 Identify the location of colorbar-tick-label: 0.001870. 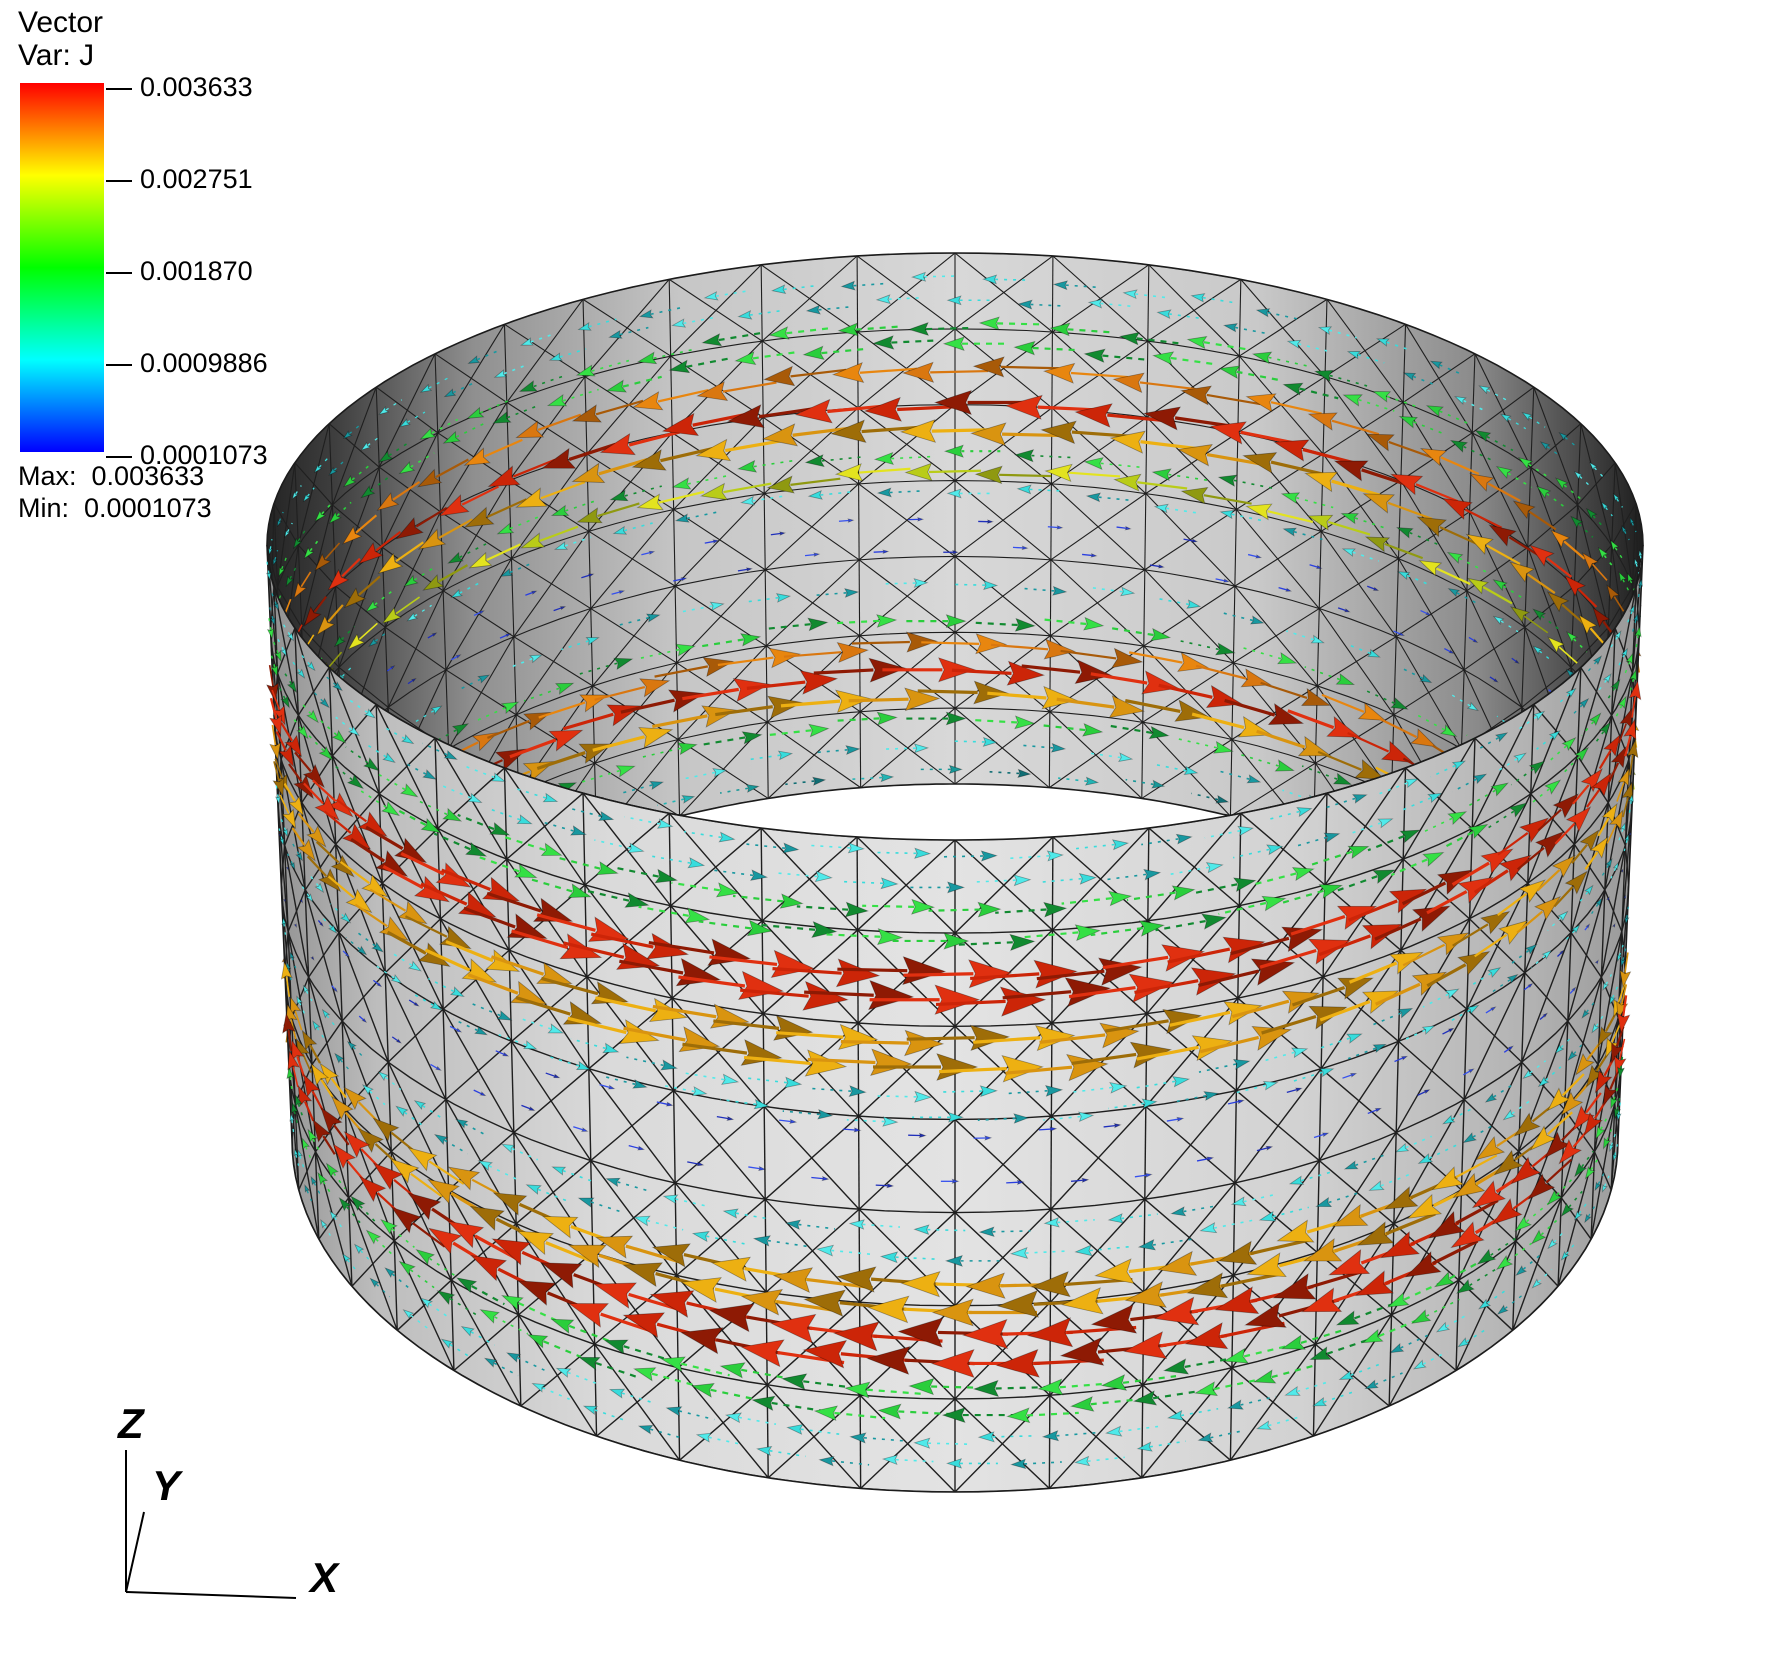
(196, 271).